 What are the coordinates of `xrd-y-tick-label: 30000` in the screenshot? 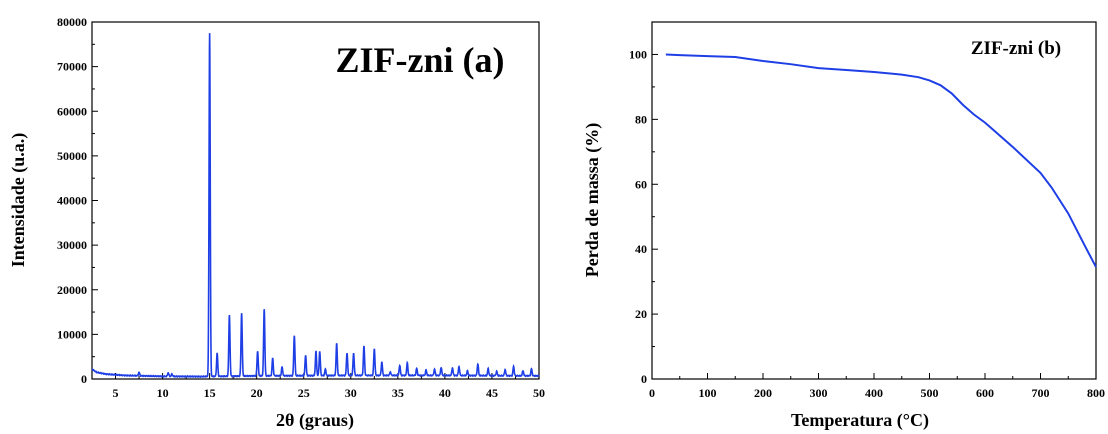 It's located at (72, 245).